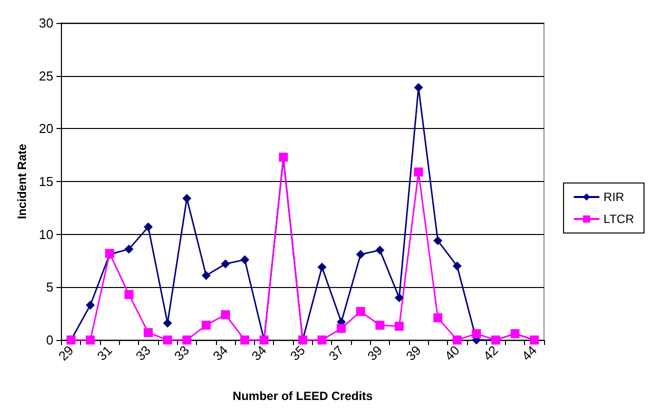  What do you see at coordinates (50, 287) in the screenshot?
I see `y-tick-label: 5` at bounding box center [50, 287].